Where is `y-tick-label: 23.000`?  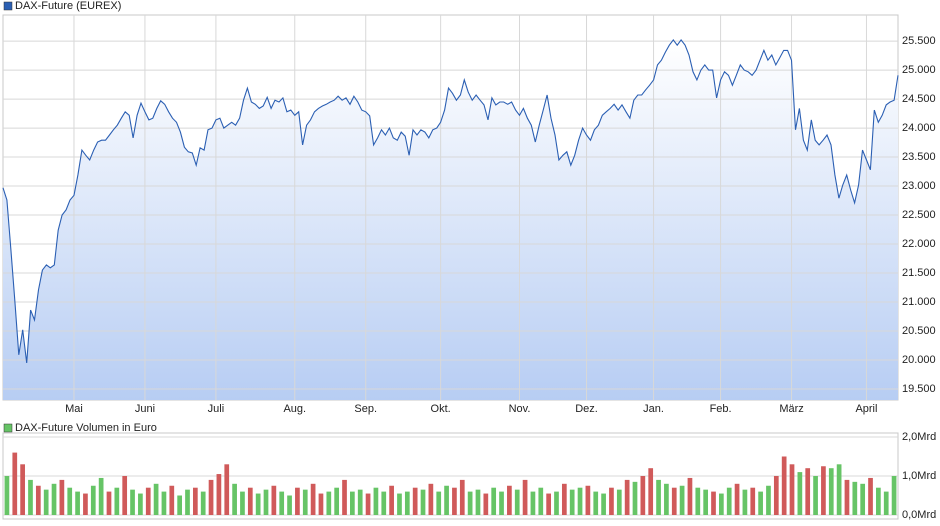 y-tick-label: 23.000 is located at coordinates (919, 186).